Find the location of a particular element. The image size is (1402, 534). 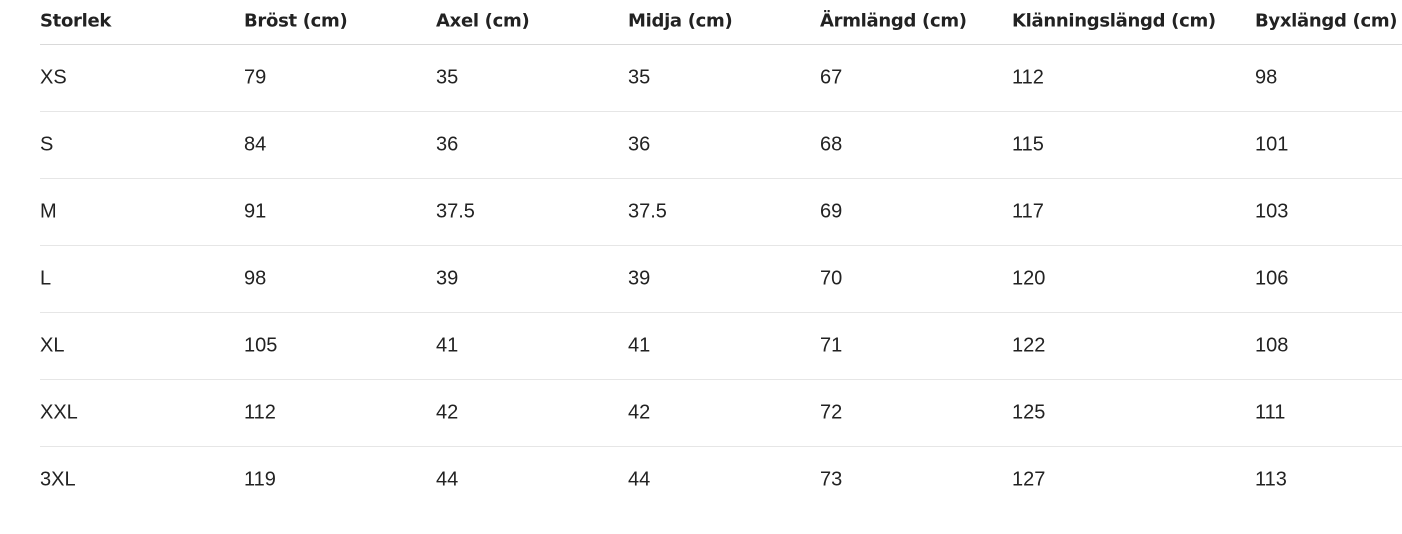

header-cell: Axel (cm) is located at coordinates (483, 21).